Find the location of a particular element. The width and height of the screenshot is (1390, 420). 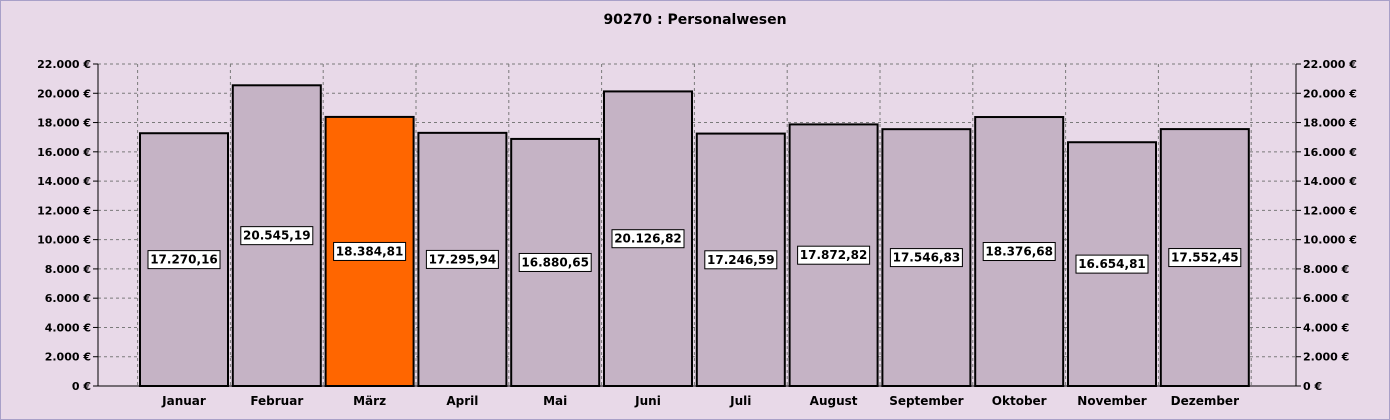

x-tick-label: März is located at coordinates (369, 401).